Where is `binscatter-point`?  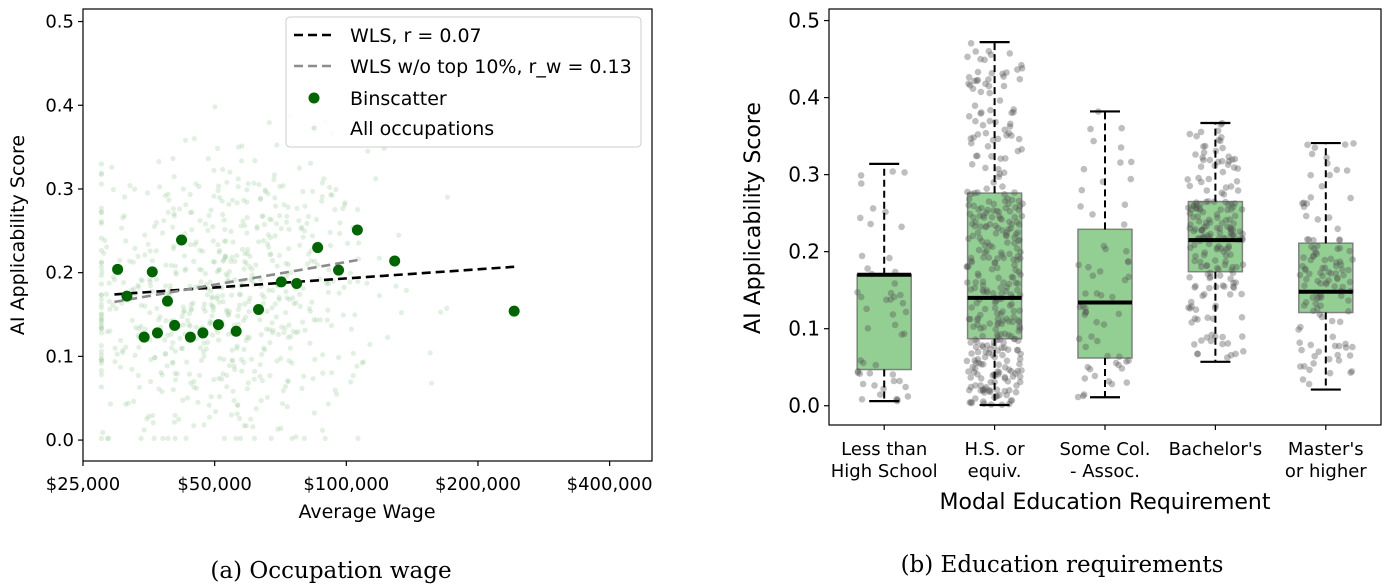 binscatter-point is located at coordinates (203, 333).